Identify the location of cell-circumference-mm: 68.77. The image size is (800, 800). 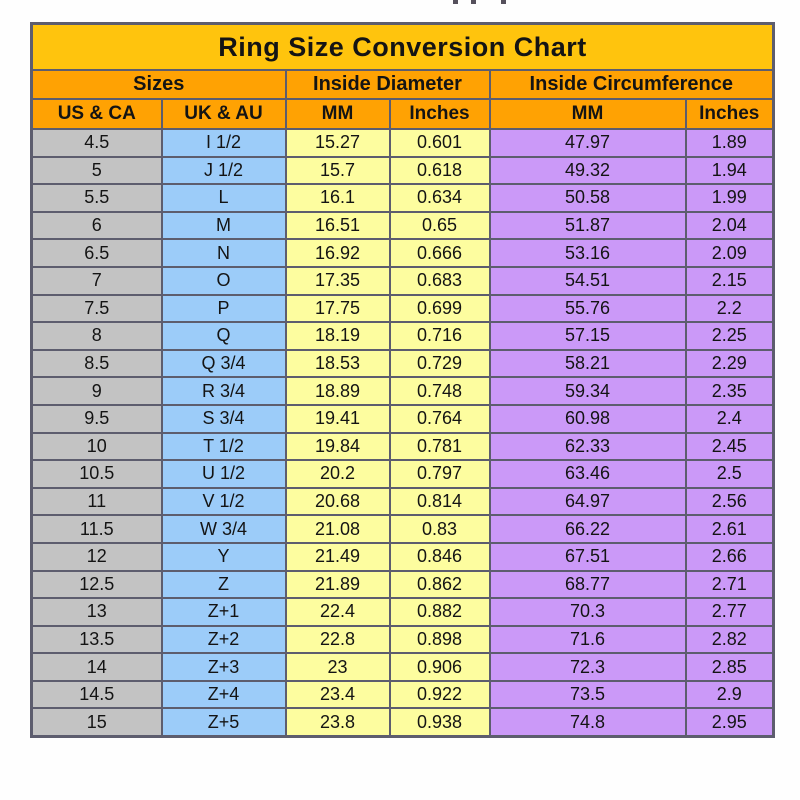
(587, 584).